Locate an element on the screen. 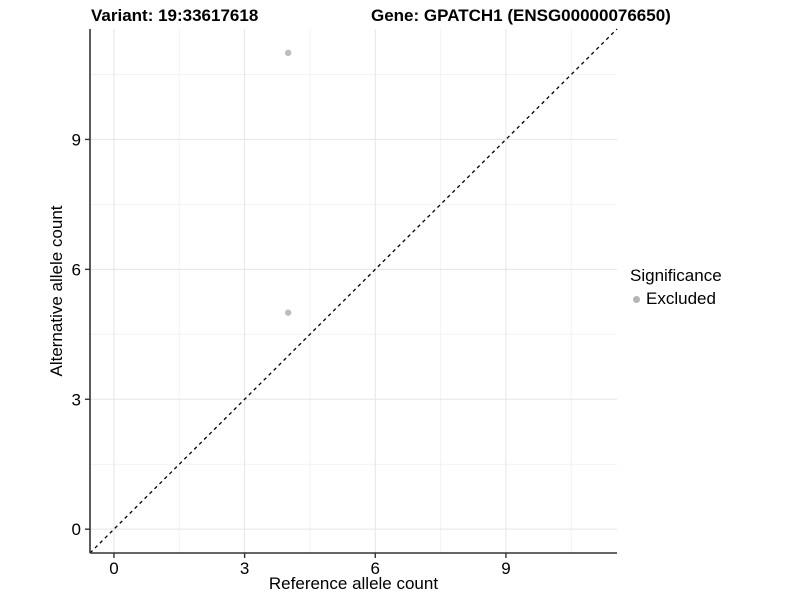 Image resolution: width=800 pixels, height=600 pixels. y-tick-label: 6 is located at coordinates (76, 269).